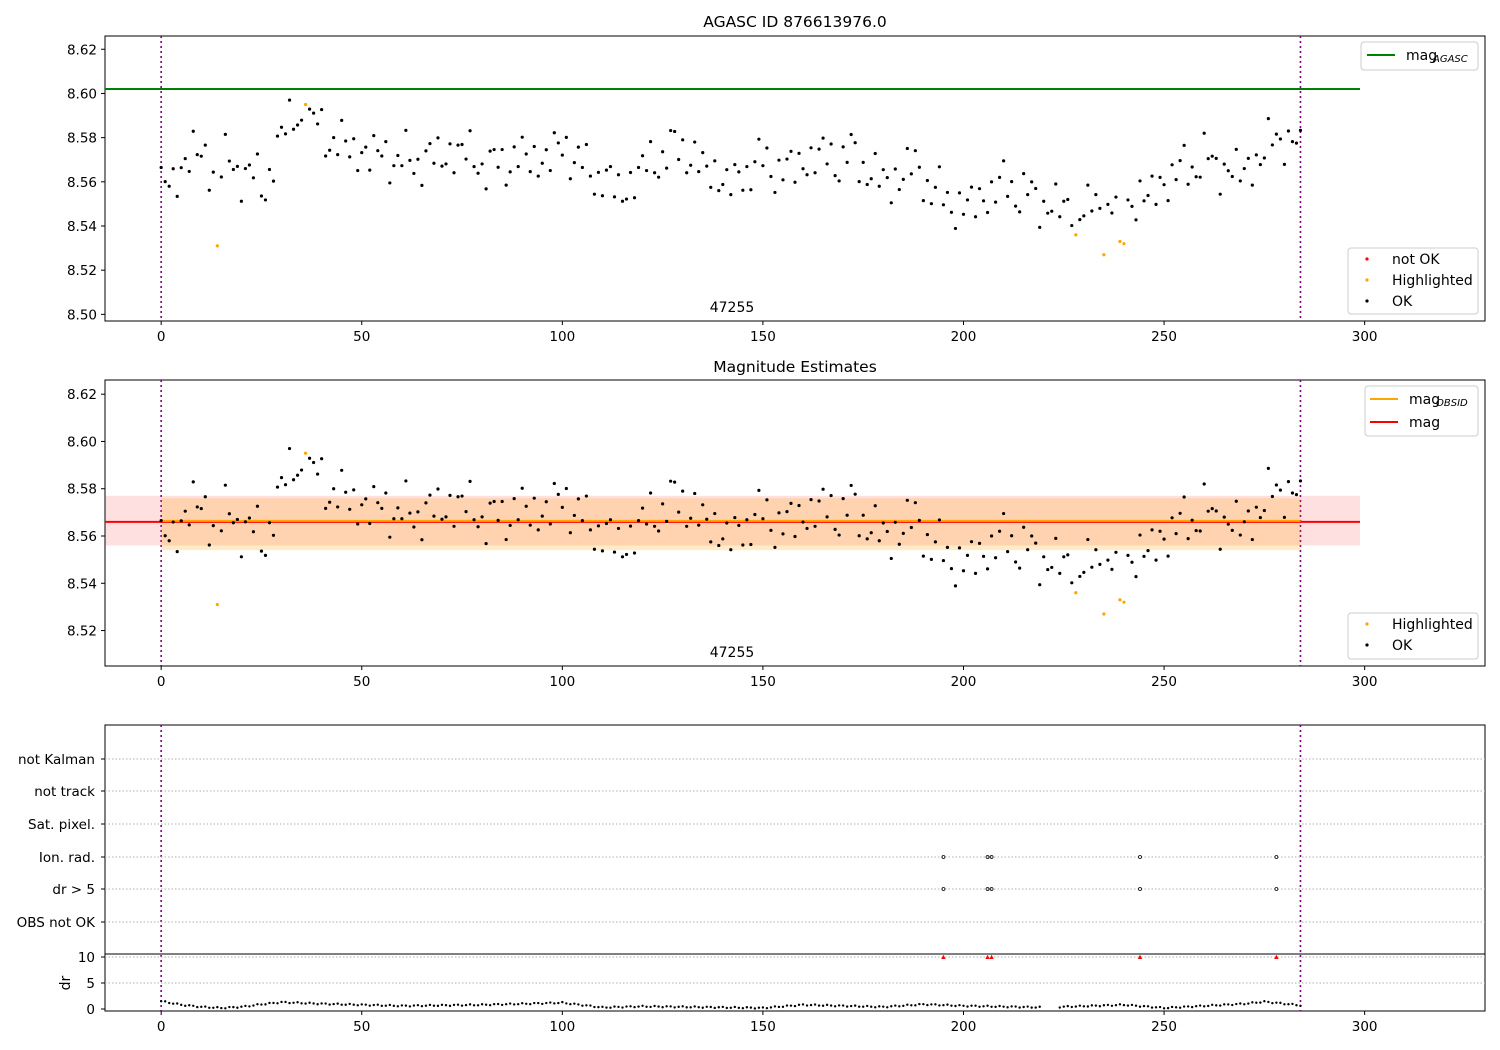 Image resolution: width=1500 pixels, height=1050 pixels. I want to click on x-tick-label: 100, so click(562, 1027).